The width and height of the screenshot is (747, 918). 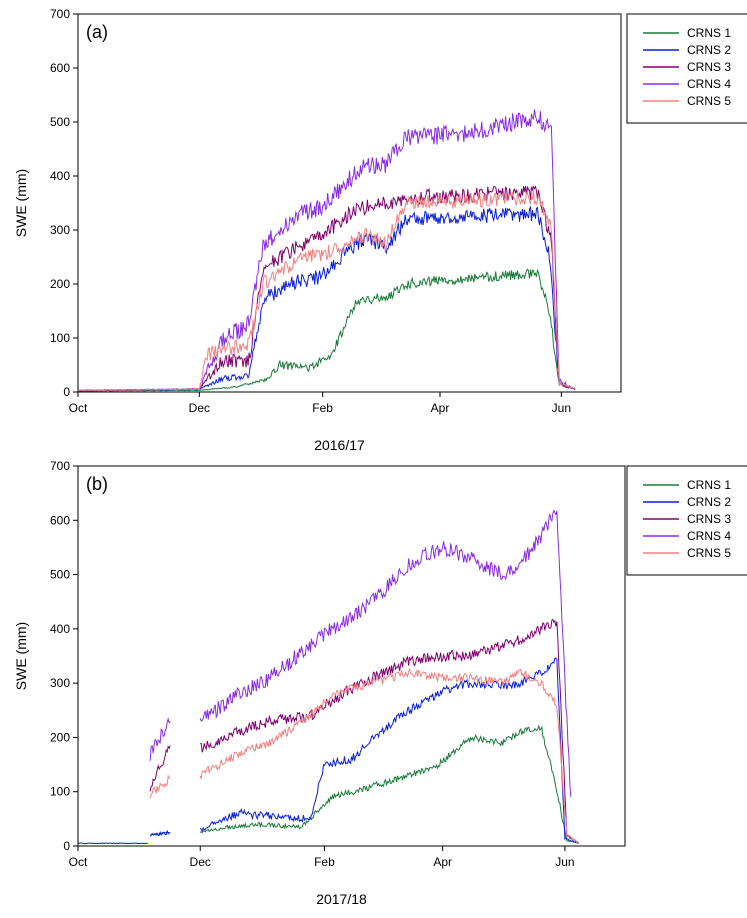 I want to click on panel-label: (b), so click(x=97, y=484).